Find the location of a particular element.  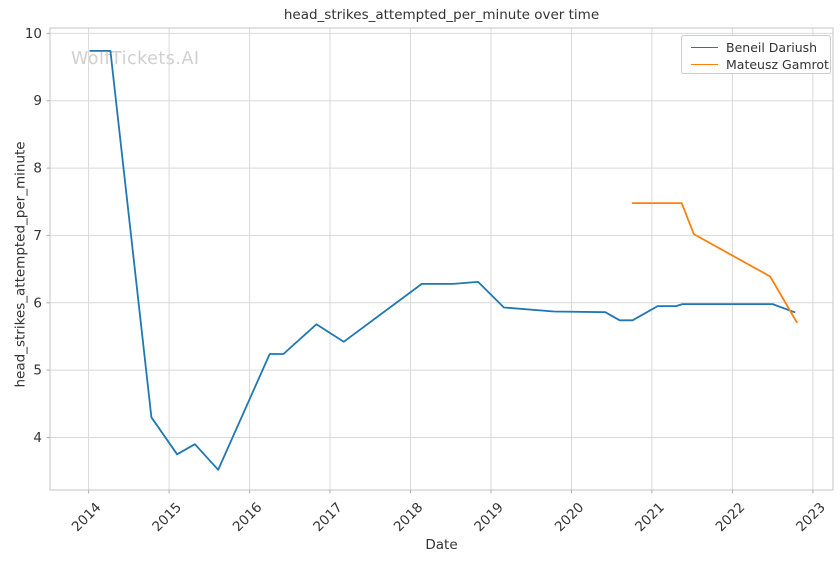

x-tick-label: 2015 is located at coordinates (167, 518).